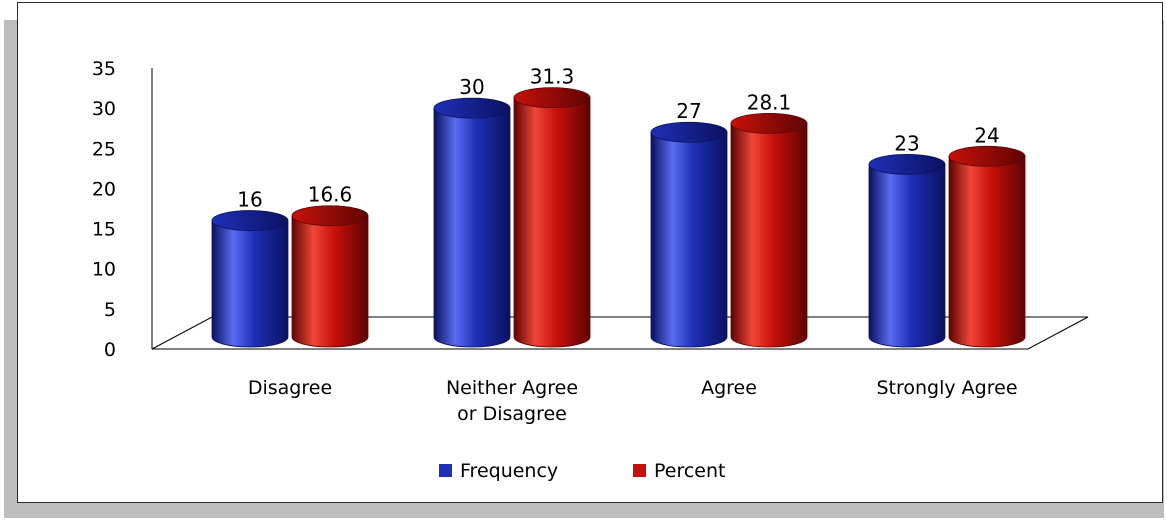 This screenshot has height=520, width=1167. I want to click on y-tick-label: 25, so click(104, 149).